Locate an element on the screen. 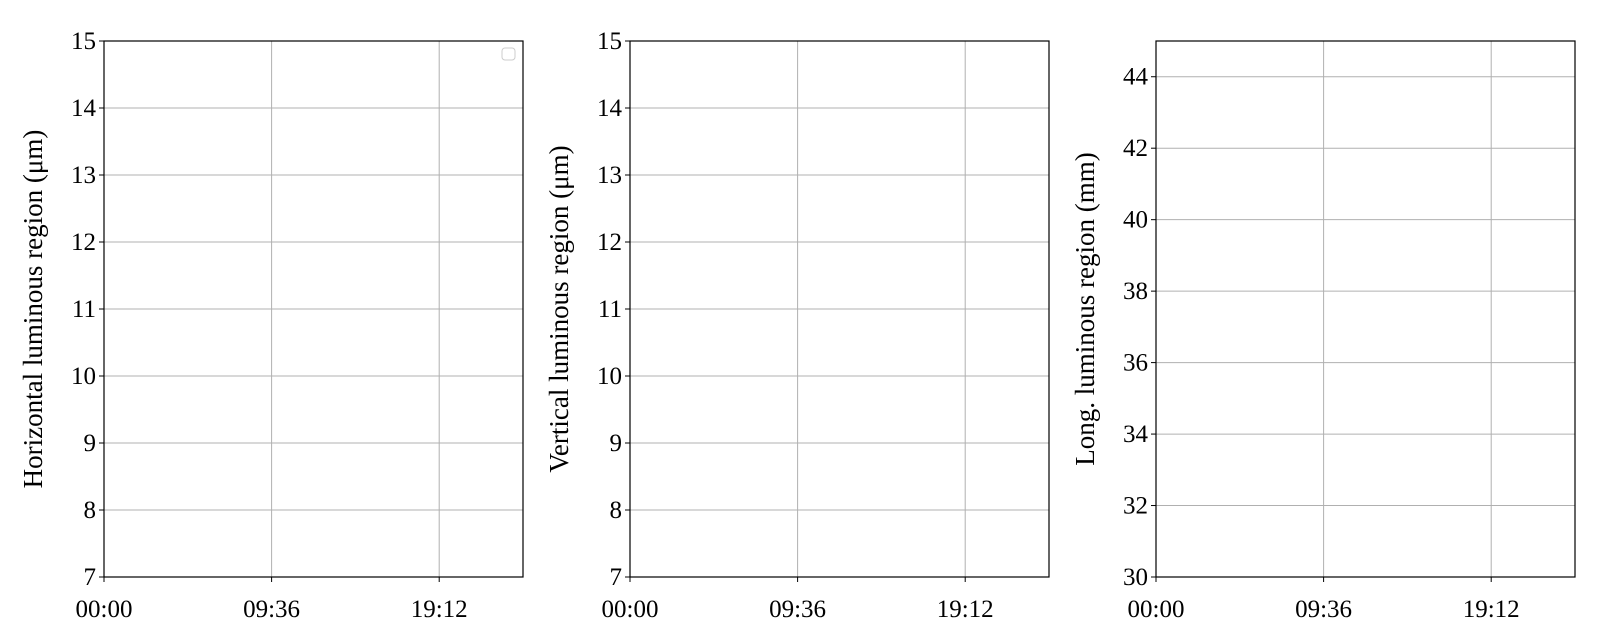 The image size is (1600, 640). y-tick-label: 36 is located at coordinates (1135, 363).